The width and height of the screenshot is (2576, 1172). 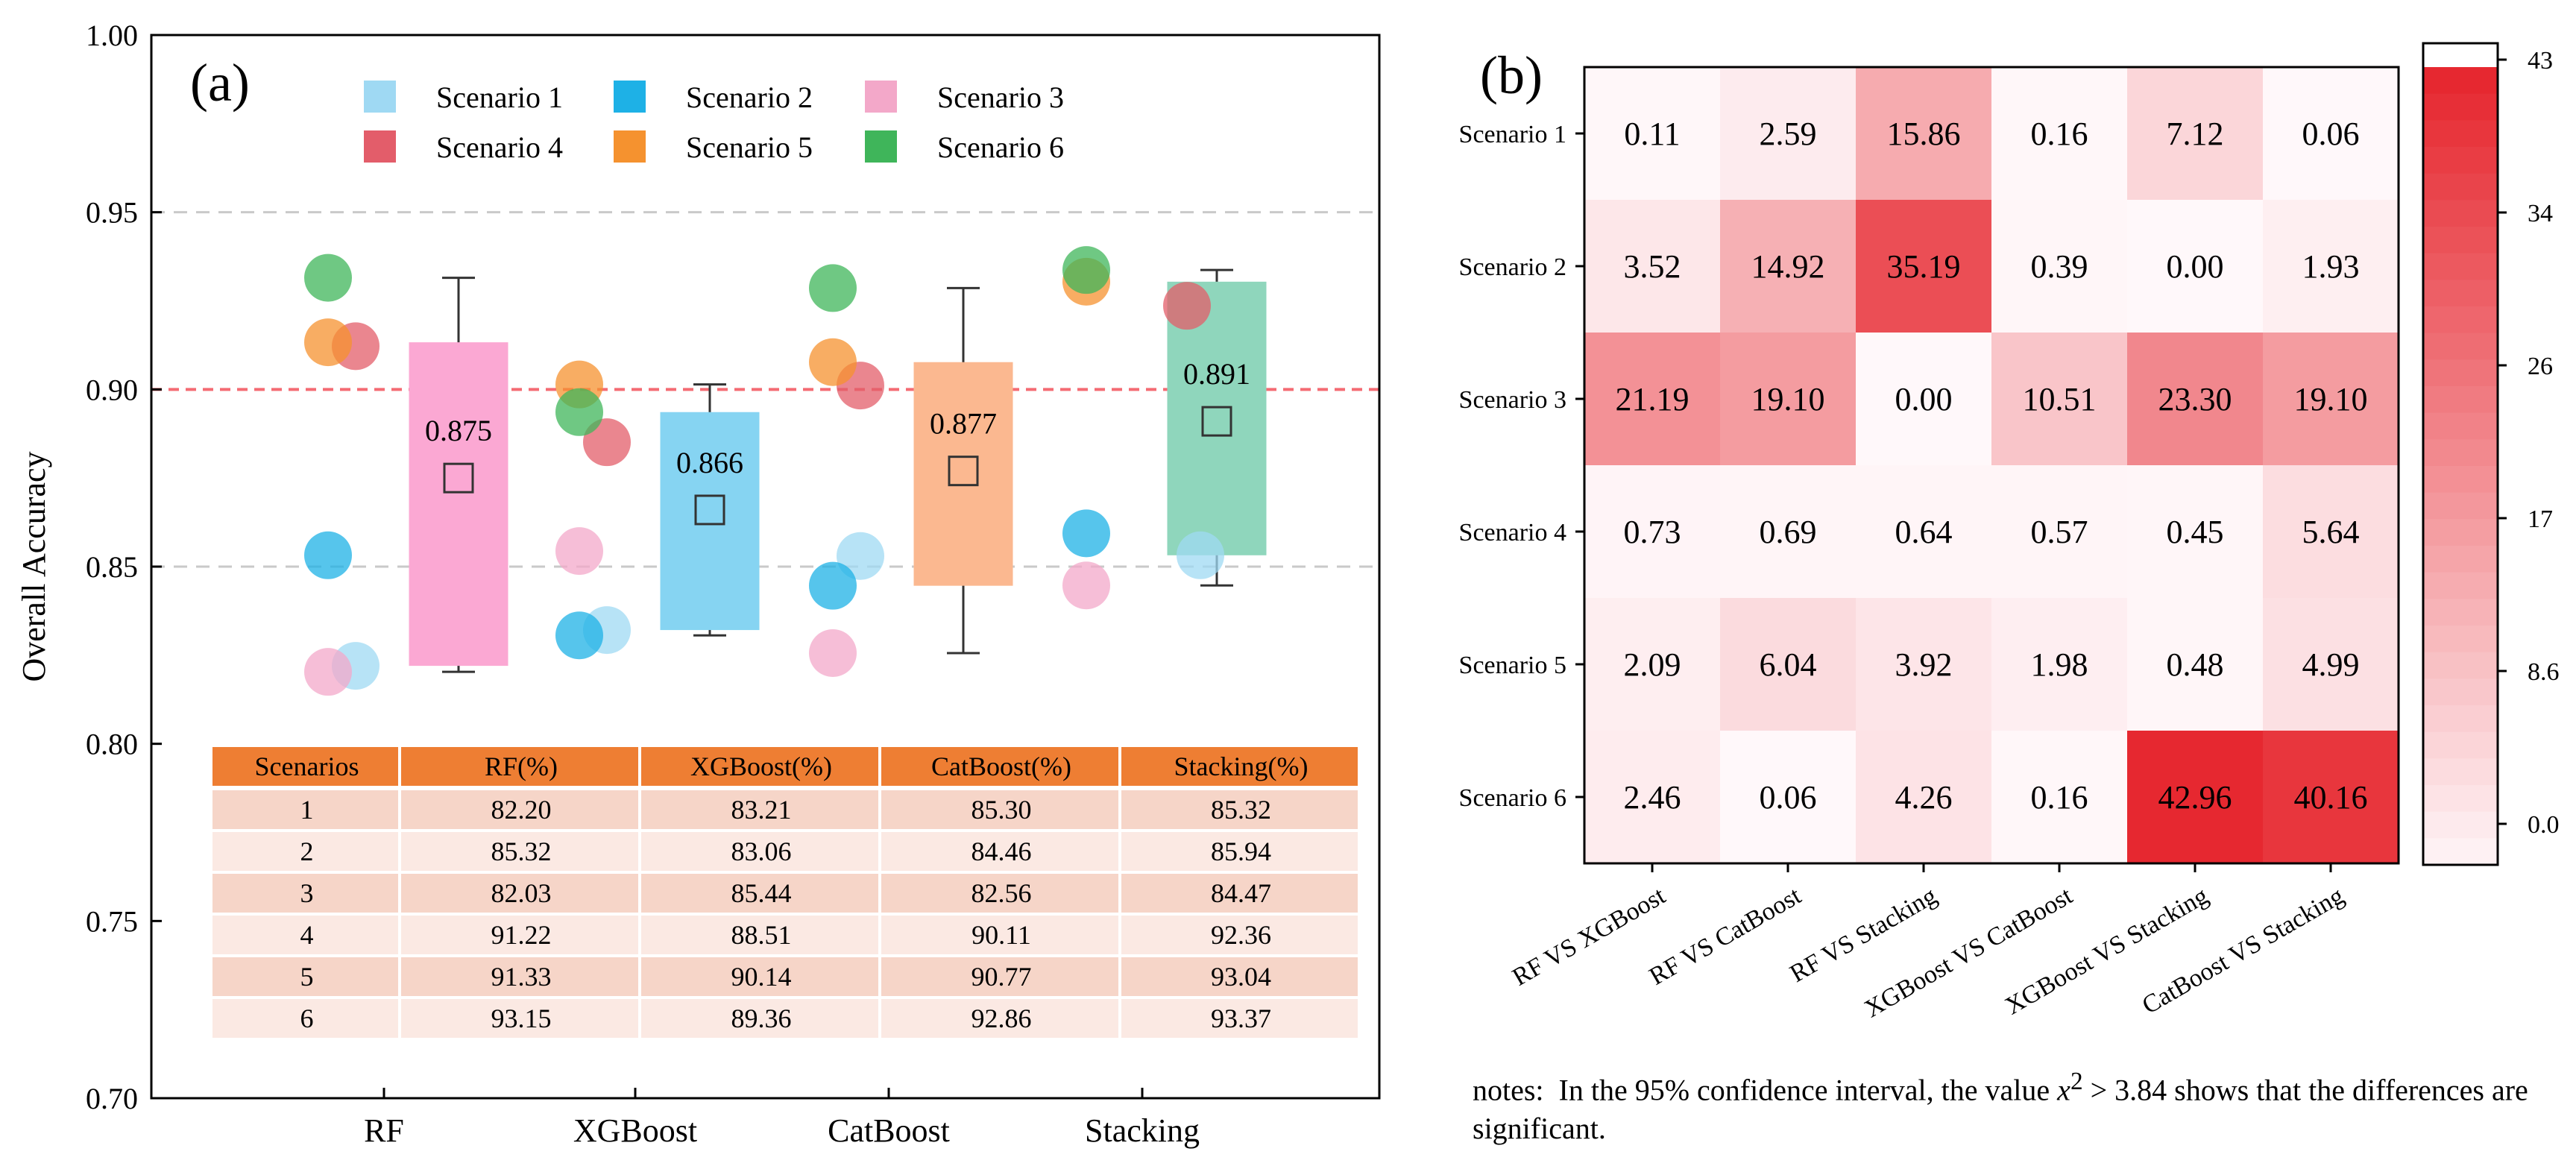 I want to click on table-cell-text: 84.47, so click(x=1241, y=893).